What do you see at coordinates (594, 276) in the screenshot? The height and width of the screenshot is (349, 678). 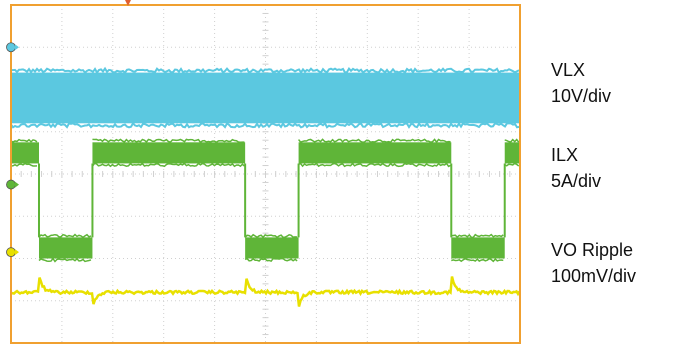 I see `vo-ripple-scale: 100mV/div` at bounding box center [594, 276].